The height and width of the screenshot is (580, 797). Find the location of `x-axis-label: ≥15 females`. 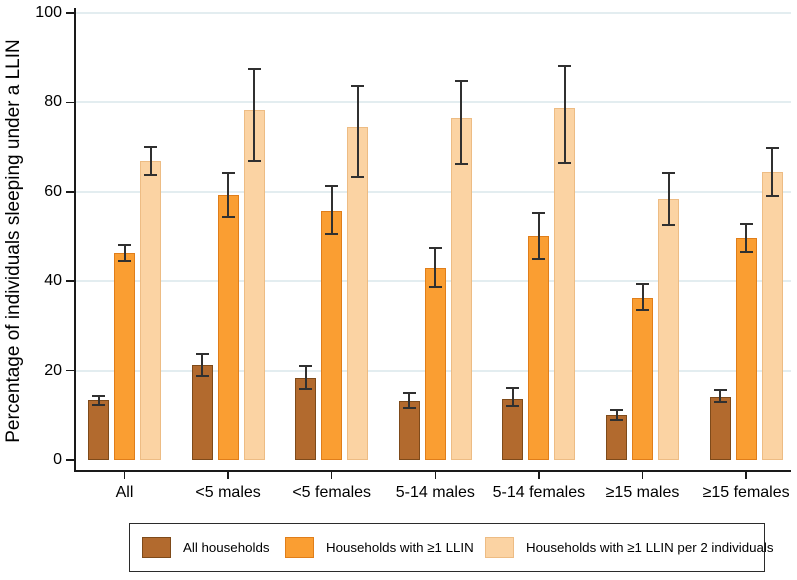

x-axis-label: ≥15 females is located at coordinates (746, 492).